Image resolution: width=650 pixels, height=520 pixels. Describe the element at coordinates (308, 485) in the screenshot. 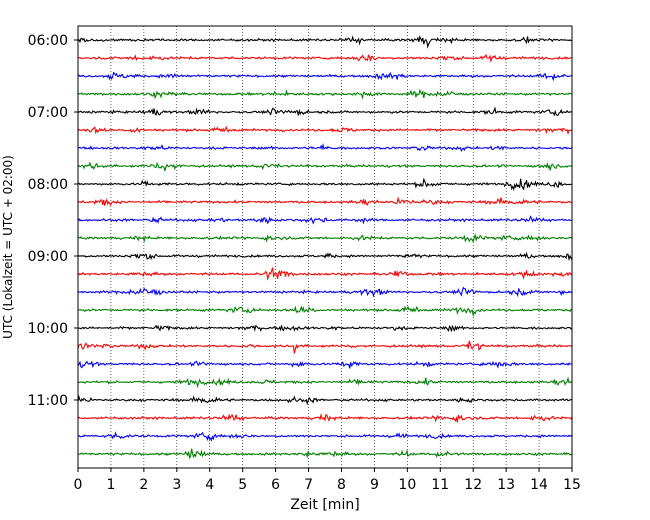

I see `x-tick-label: 7` at that location.